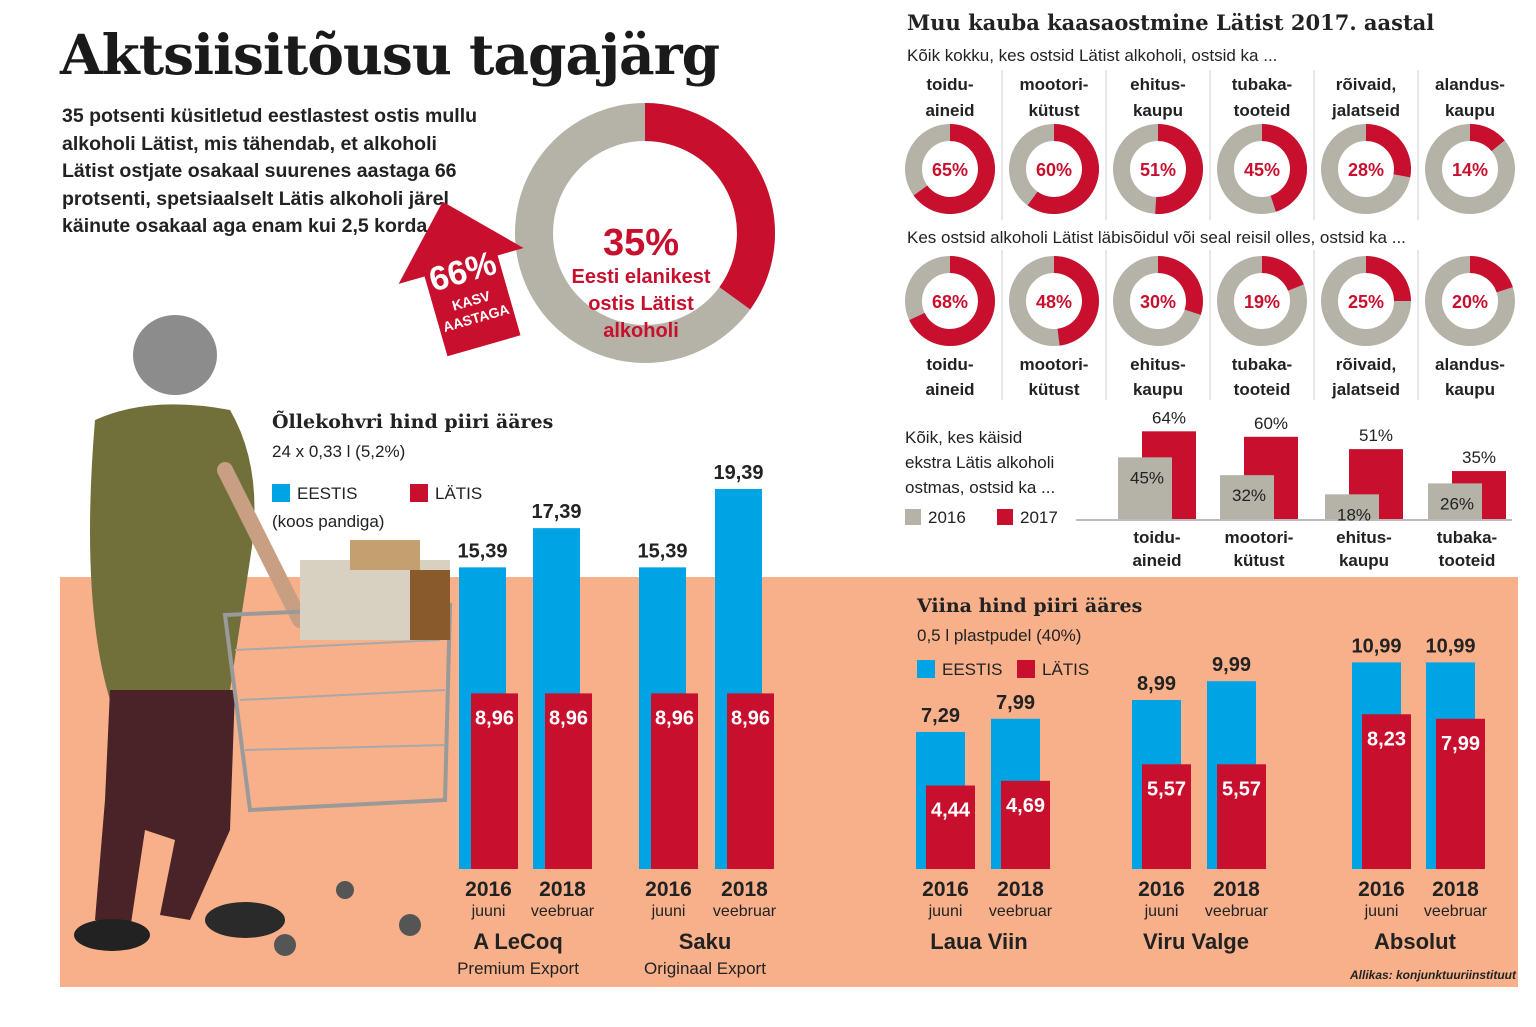 Image resolution: width=1536 pixels, height=1027 pixels. What do you see at coordinates (518, 968) in the screenshot?
I see `product-subname: Premium Export` at bounding box center [518, 968].